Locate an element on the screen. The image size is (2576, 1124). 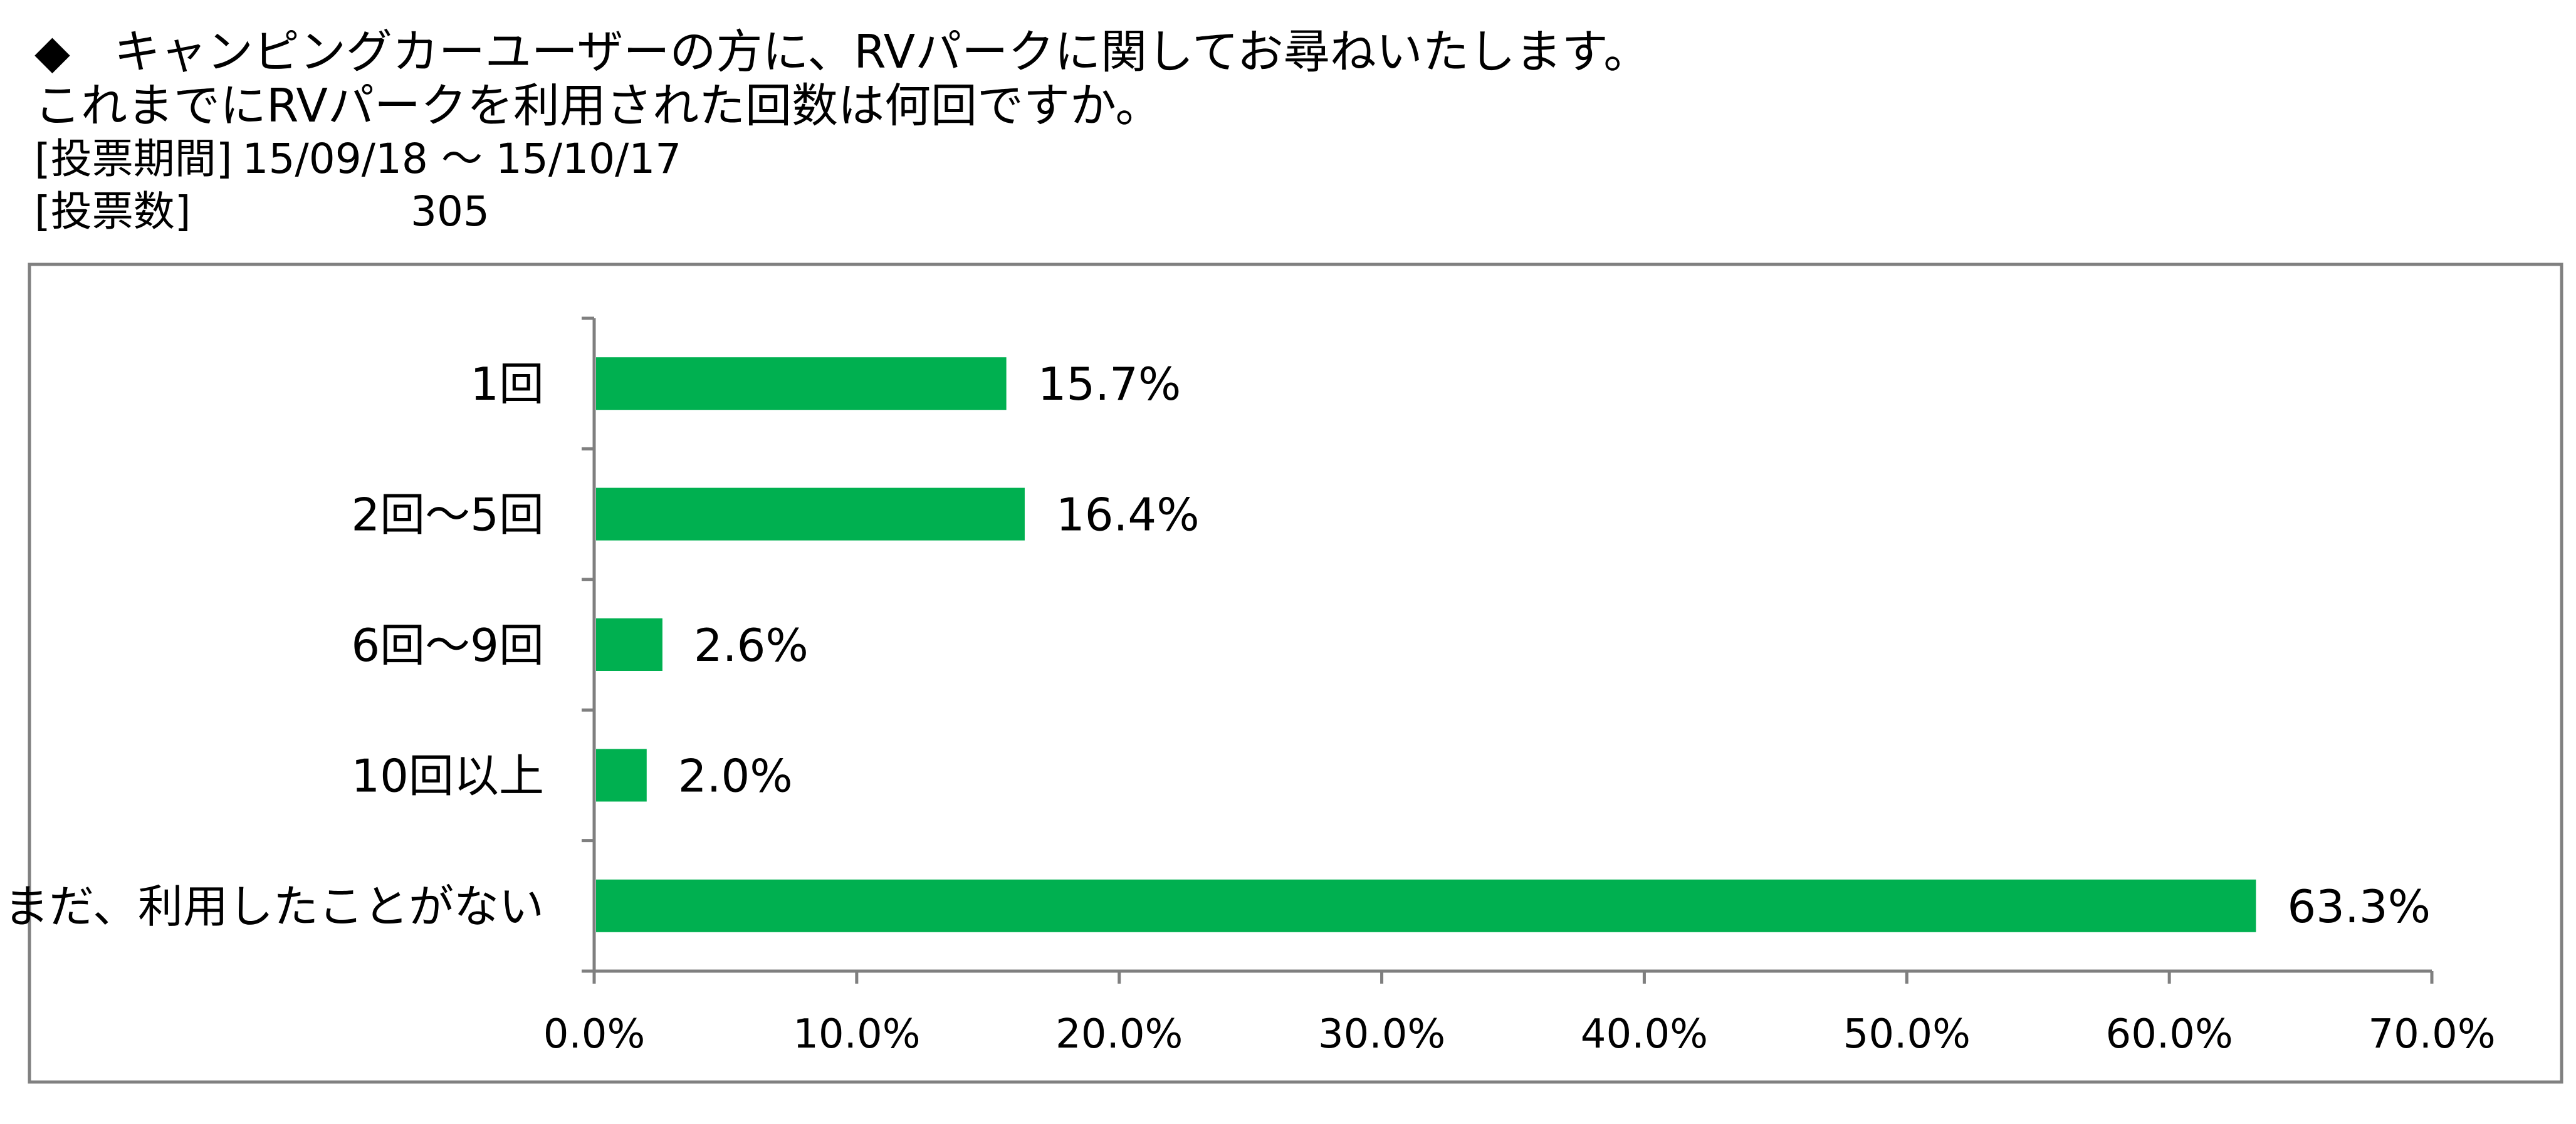
category-label: まだ、利用したことがない is located at coordinates (274, 906).